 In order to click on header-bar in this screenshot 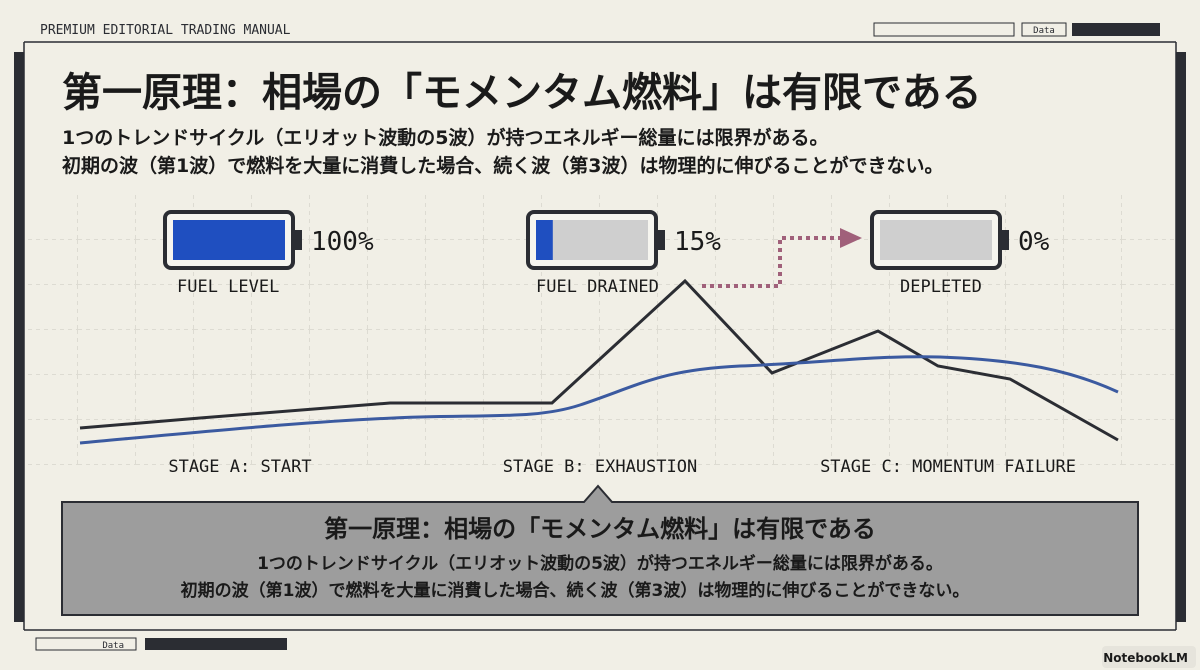, I will do `click(1116, 29)`.